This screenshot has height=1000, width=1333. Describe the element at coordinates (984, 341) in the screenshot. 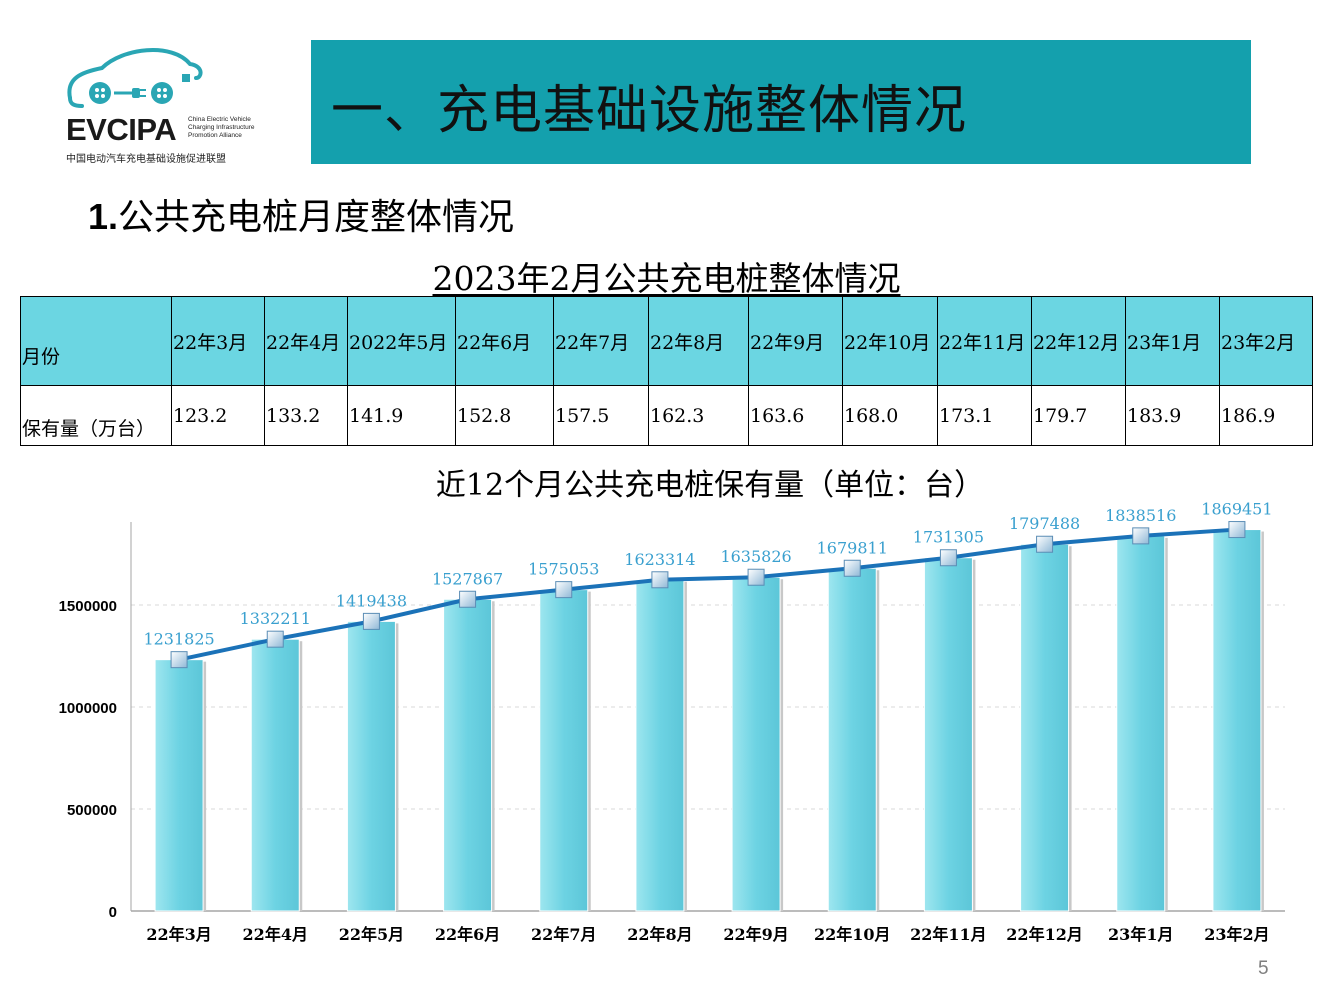

I see `month-cell: 22年11月` at that location.